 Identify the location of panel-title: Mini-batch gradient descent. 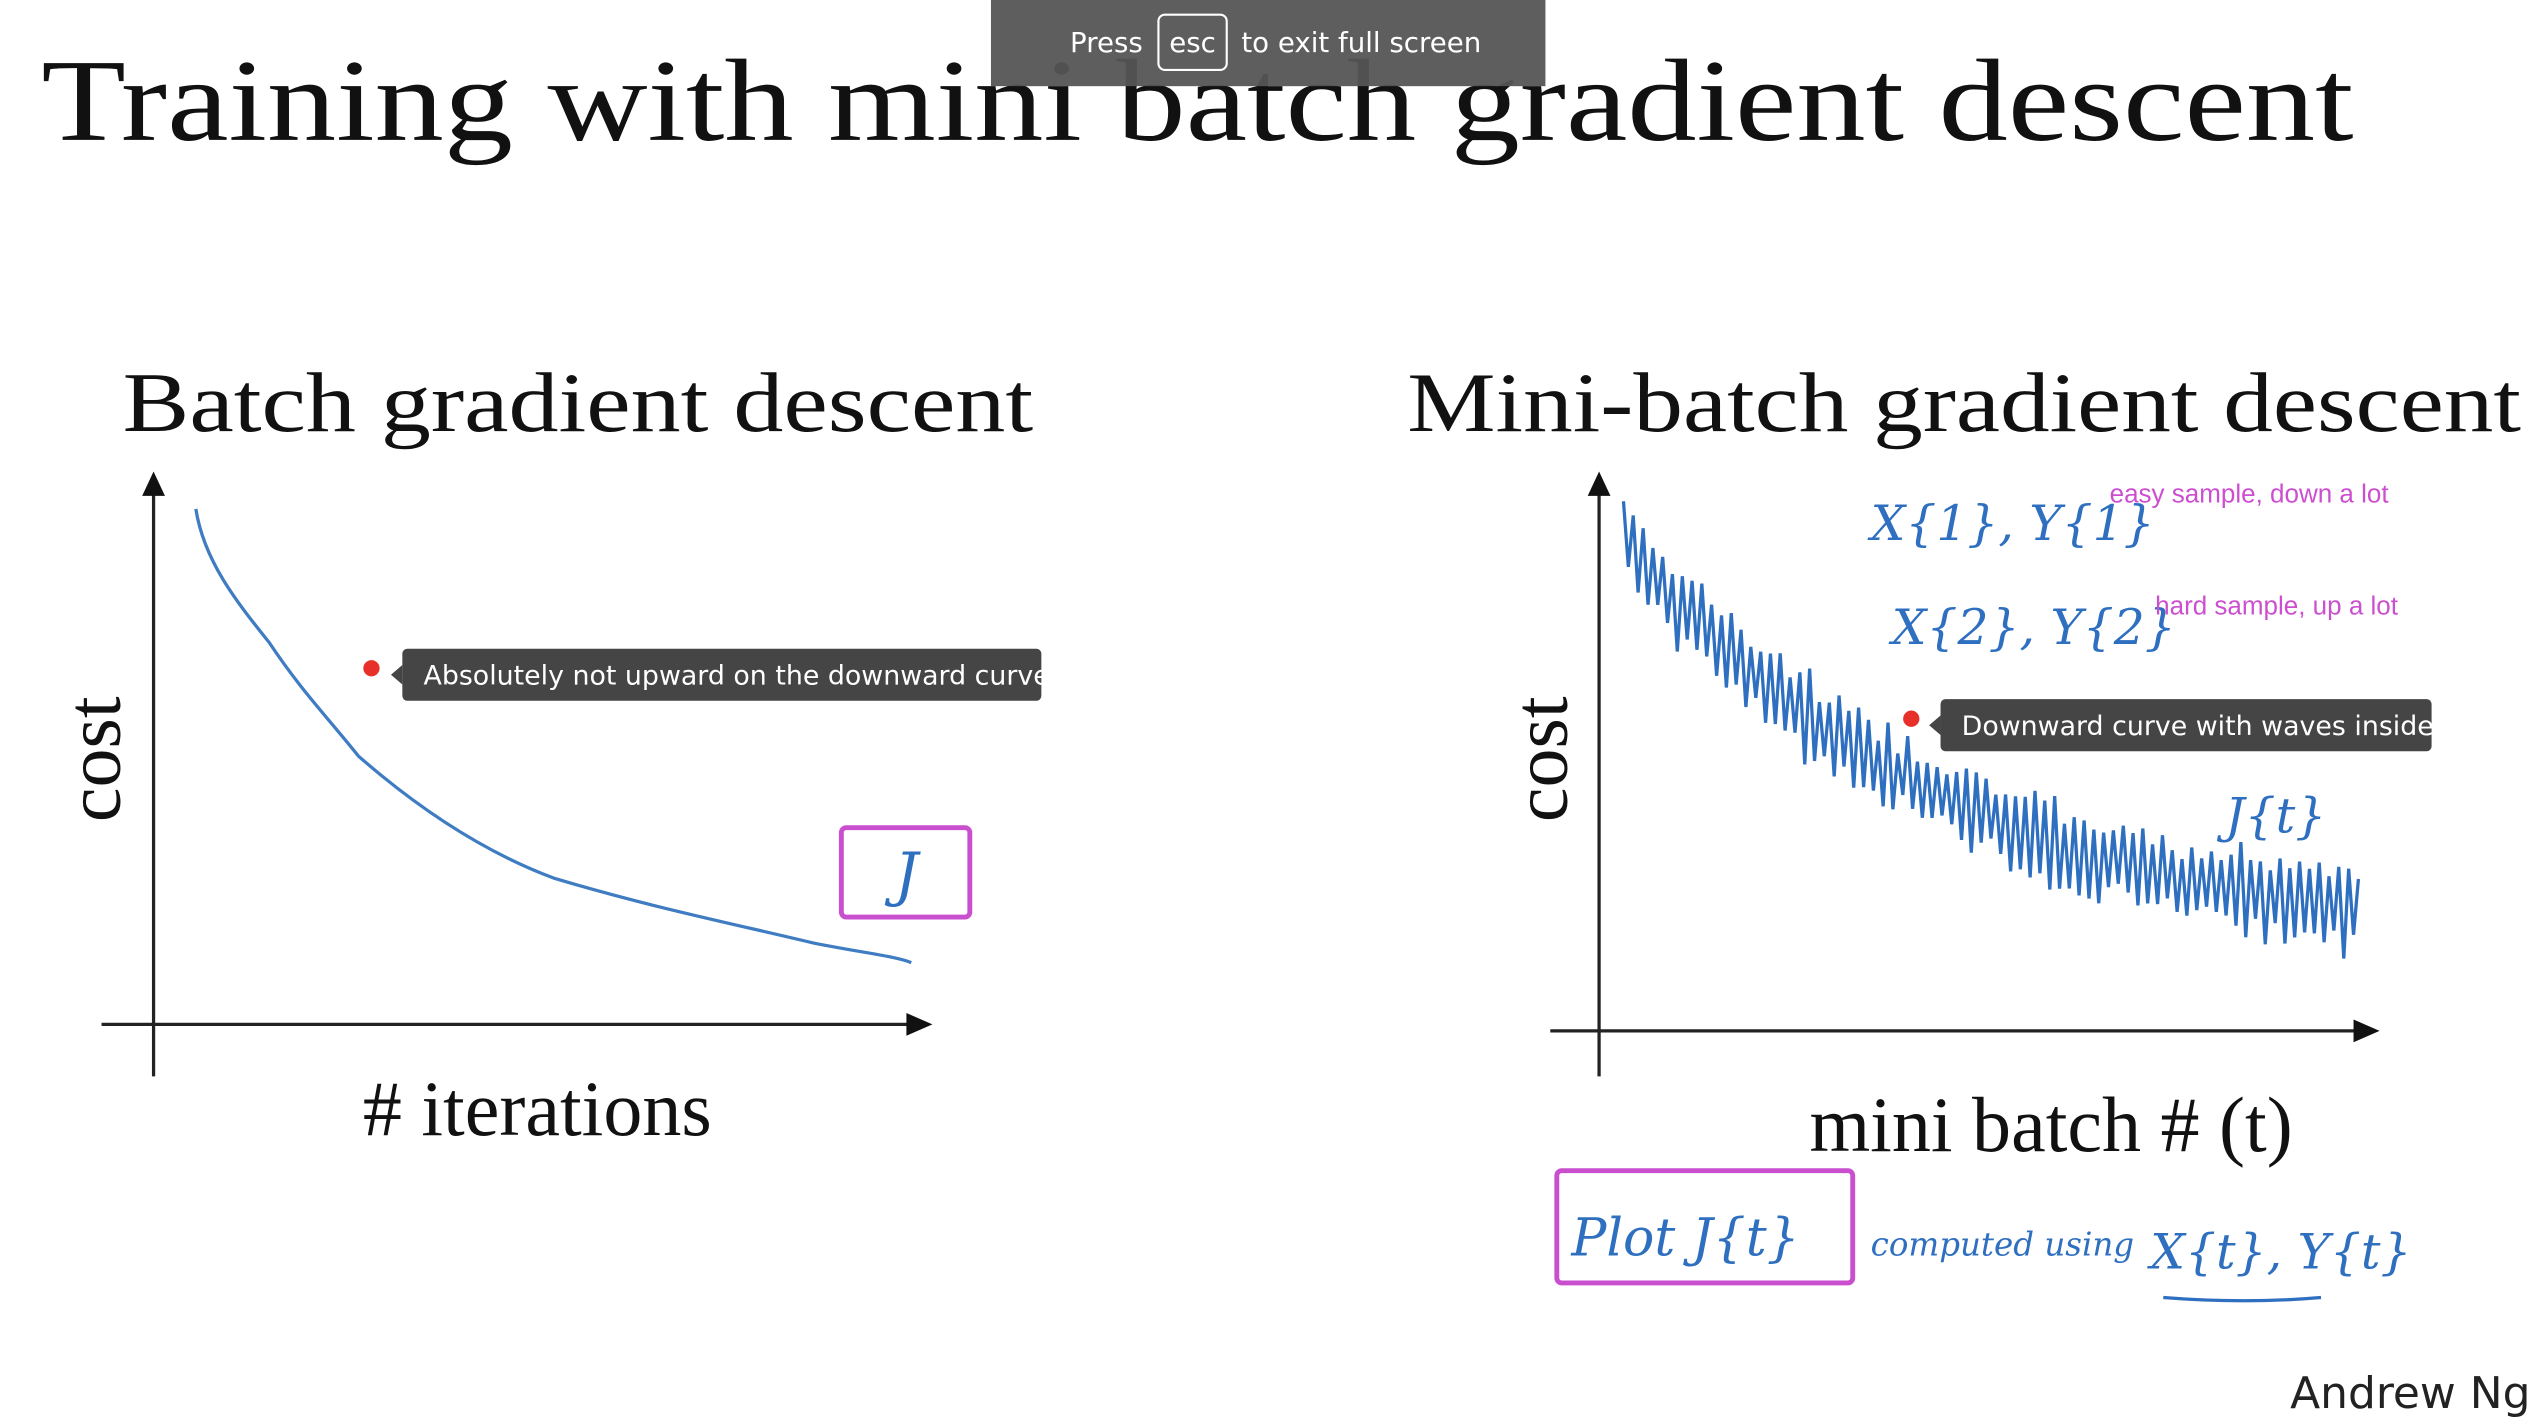
(1964, 403).